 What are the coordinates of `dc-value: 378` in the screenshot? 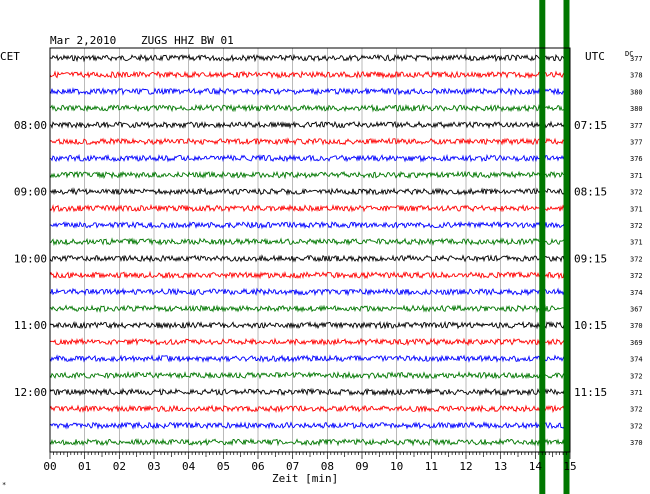 It's located at (636, 76).